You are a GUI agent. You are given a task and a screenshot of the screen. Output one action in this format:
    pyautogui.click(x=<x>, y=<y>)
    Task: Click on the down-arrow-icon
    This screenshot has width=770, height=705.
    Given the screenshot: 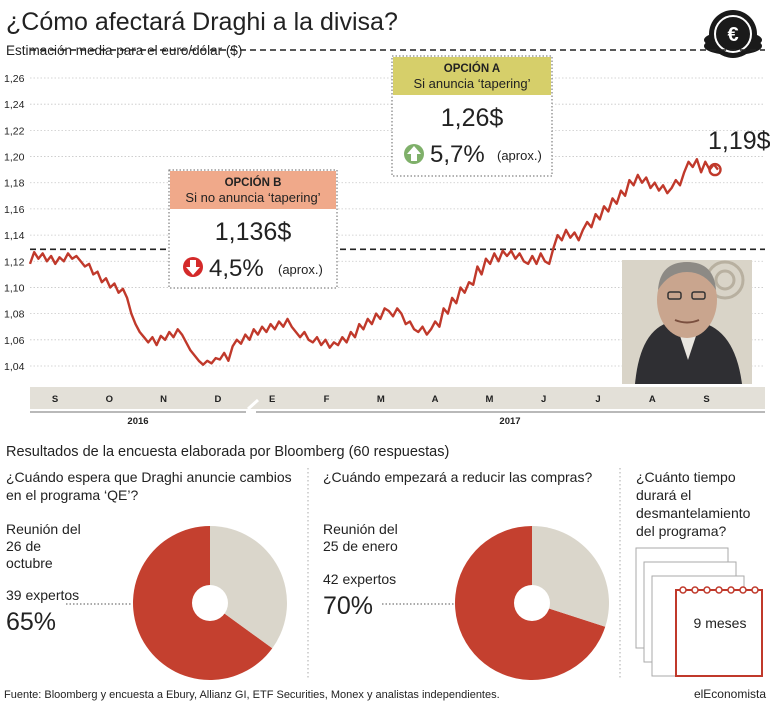 What is the action you would take?
    pyautogui.click(x=193, y=267)
    